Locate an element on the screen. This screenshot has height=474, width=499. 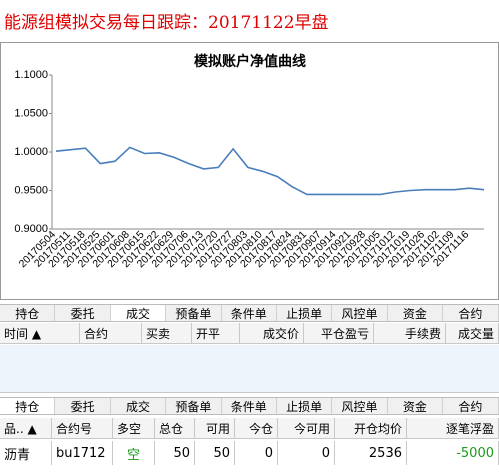
y-tick-label: 1.0000 is located at coordinates (31, 152).